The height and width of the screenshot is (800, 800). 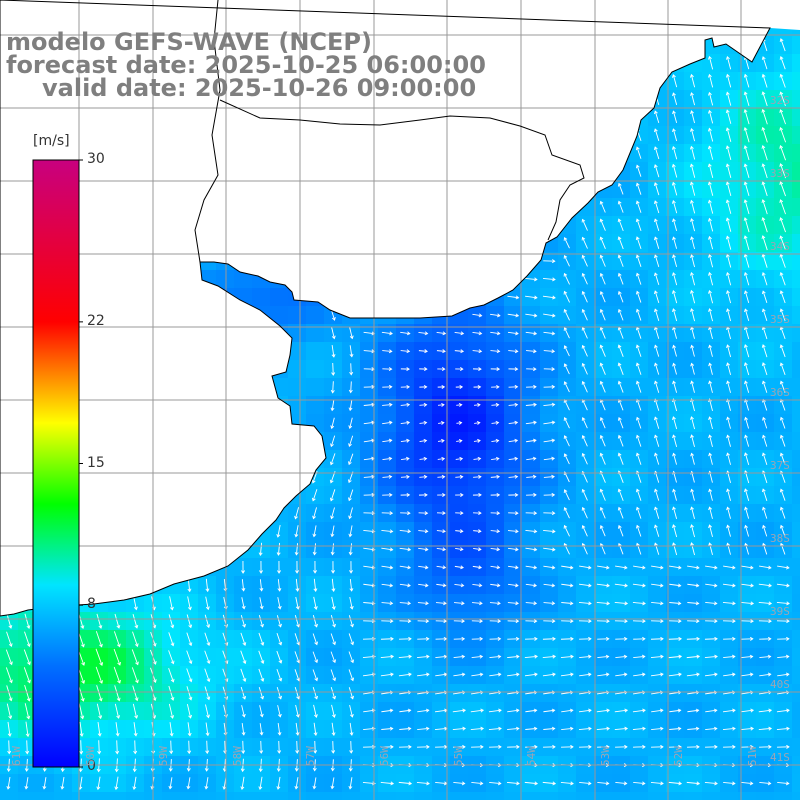 What do you see at coordinates (780, 684) in the screenshot?
I see `latitude-label: 40S` at bounding box center [780, 684].